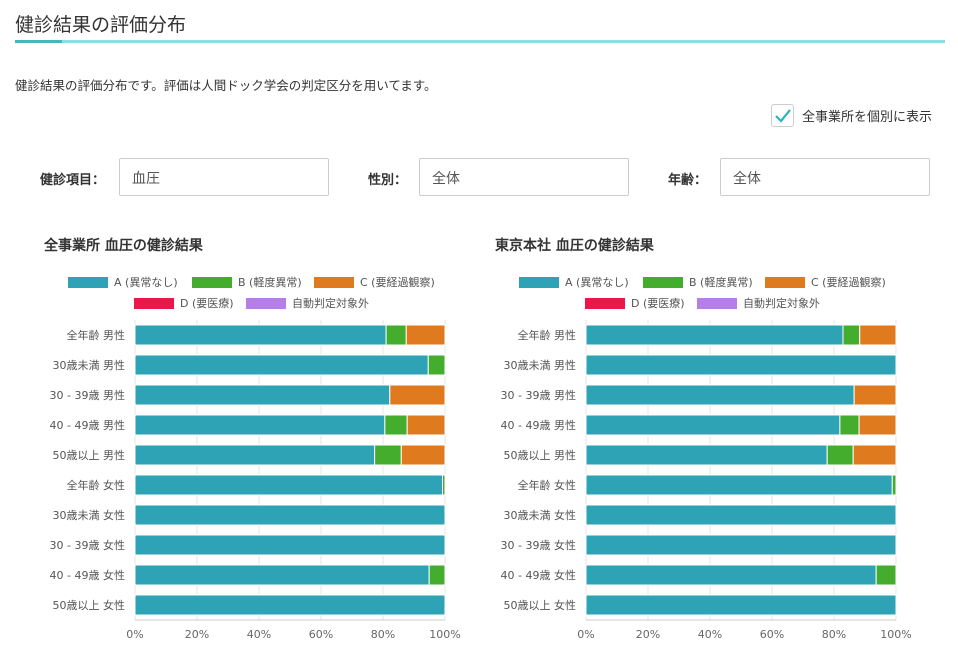  Describe the element at coordinates (574, 246) in the screenshot. I see `chart-title: 東京本社 血圧の健診結果` at that location.